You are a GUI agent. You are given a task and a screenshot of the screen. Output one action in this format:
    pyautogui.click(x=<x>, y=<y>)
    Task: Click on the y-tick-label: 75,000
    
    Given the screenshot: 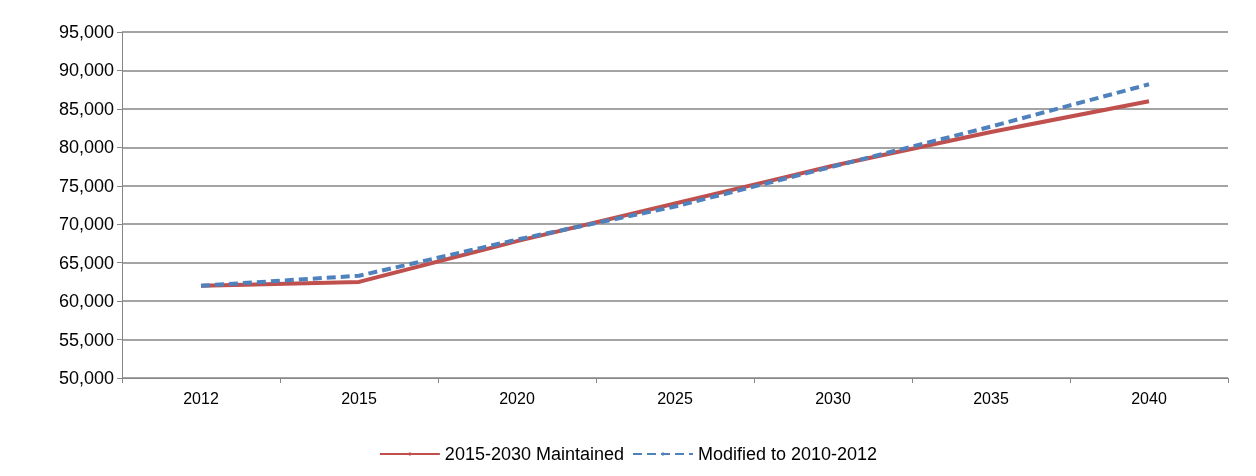 What is the action you would take?
    pyautogui.click(x=86, y=185)
    